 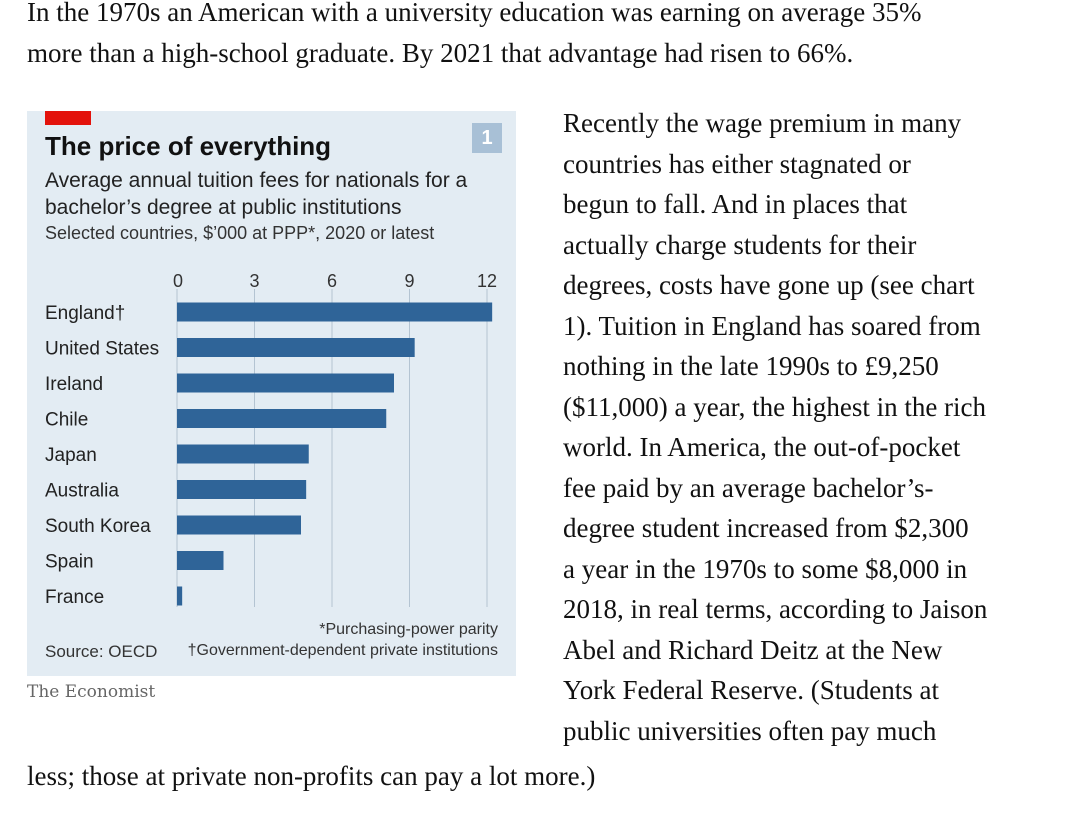 What do you see at coordinates (775, 609) in the screenshot?
I see `body-line: 2018, in real terms, according to Jaison` at bounding box center [775, 609].